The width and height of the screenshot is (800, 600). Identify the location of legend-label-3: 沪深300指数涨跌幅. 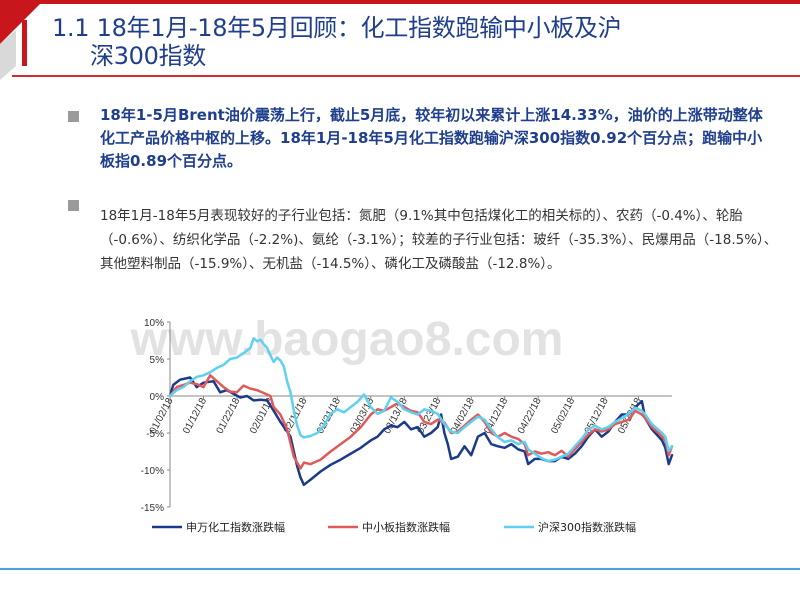
(587, 527).